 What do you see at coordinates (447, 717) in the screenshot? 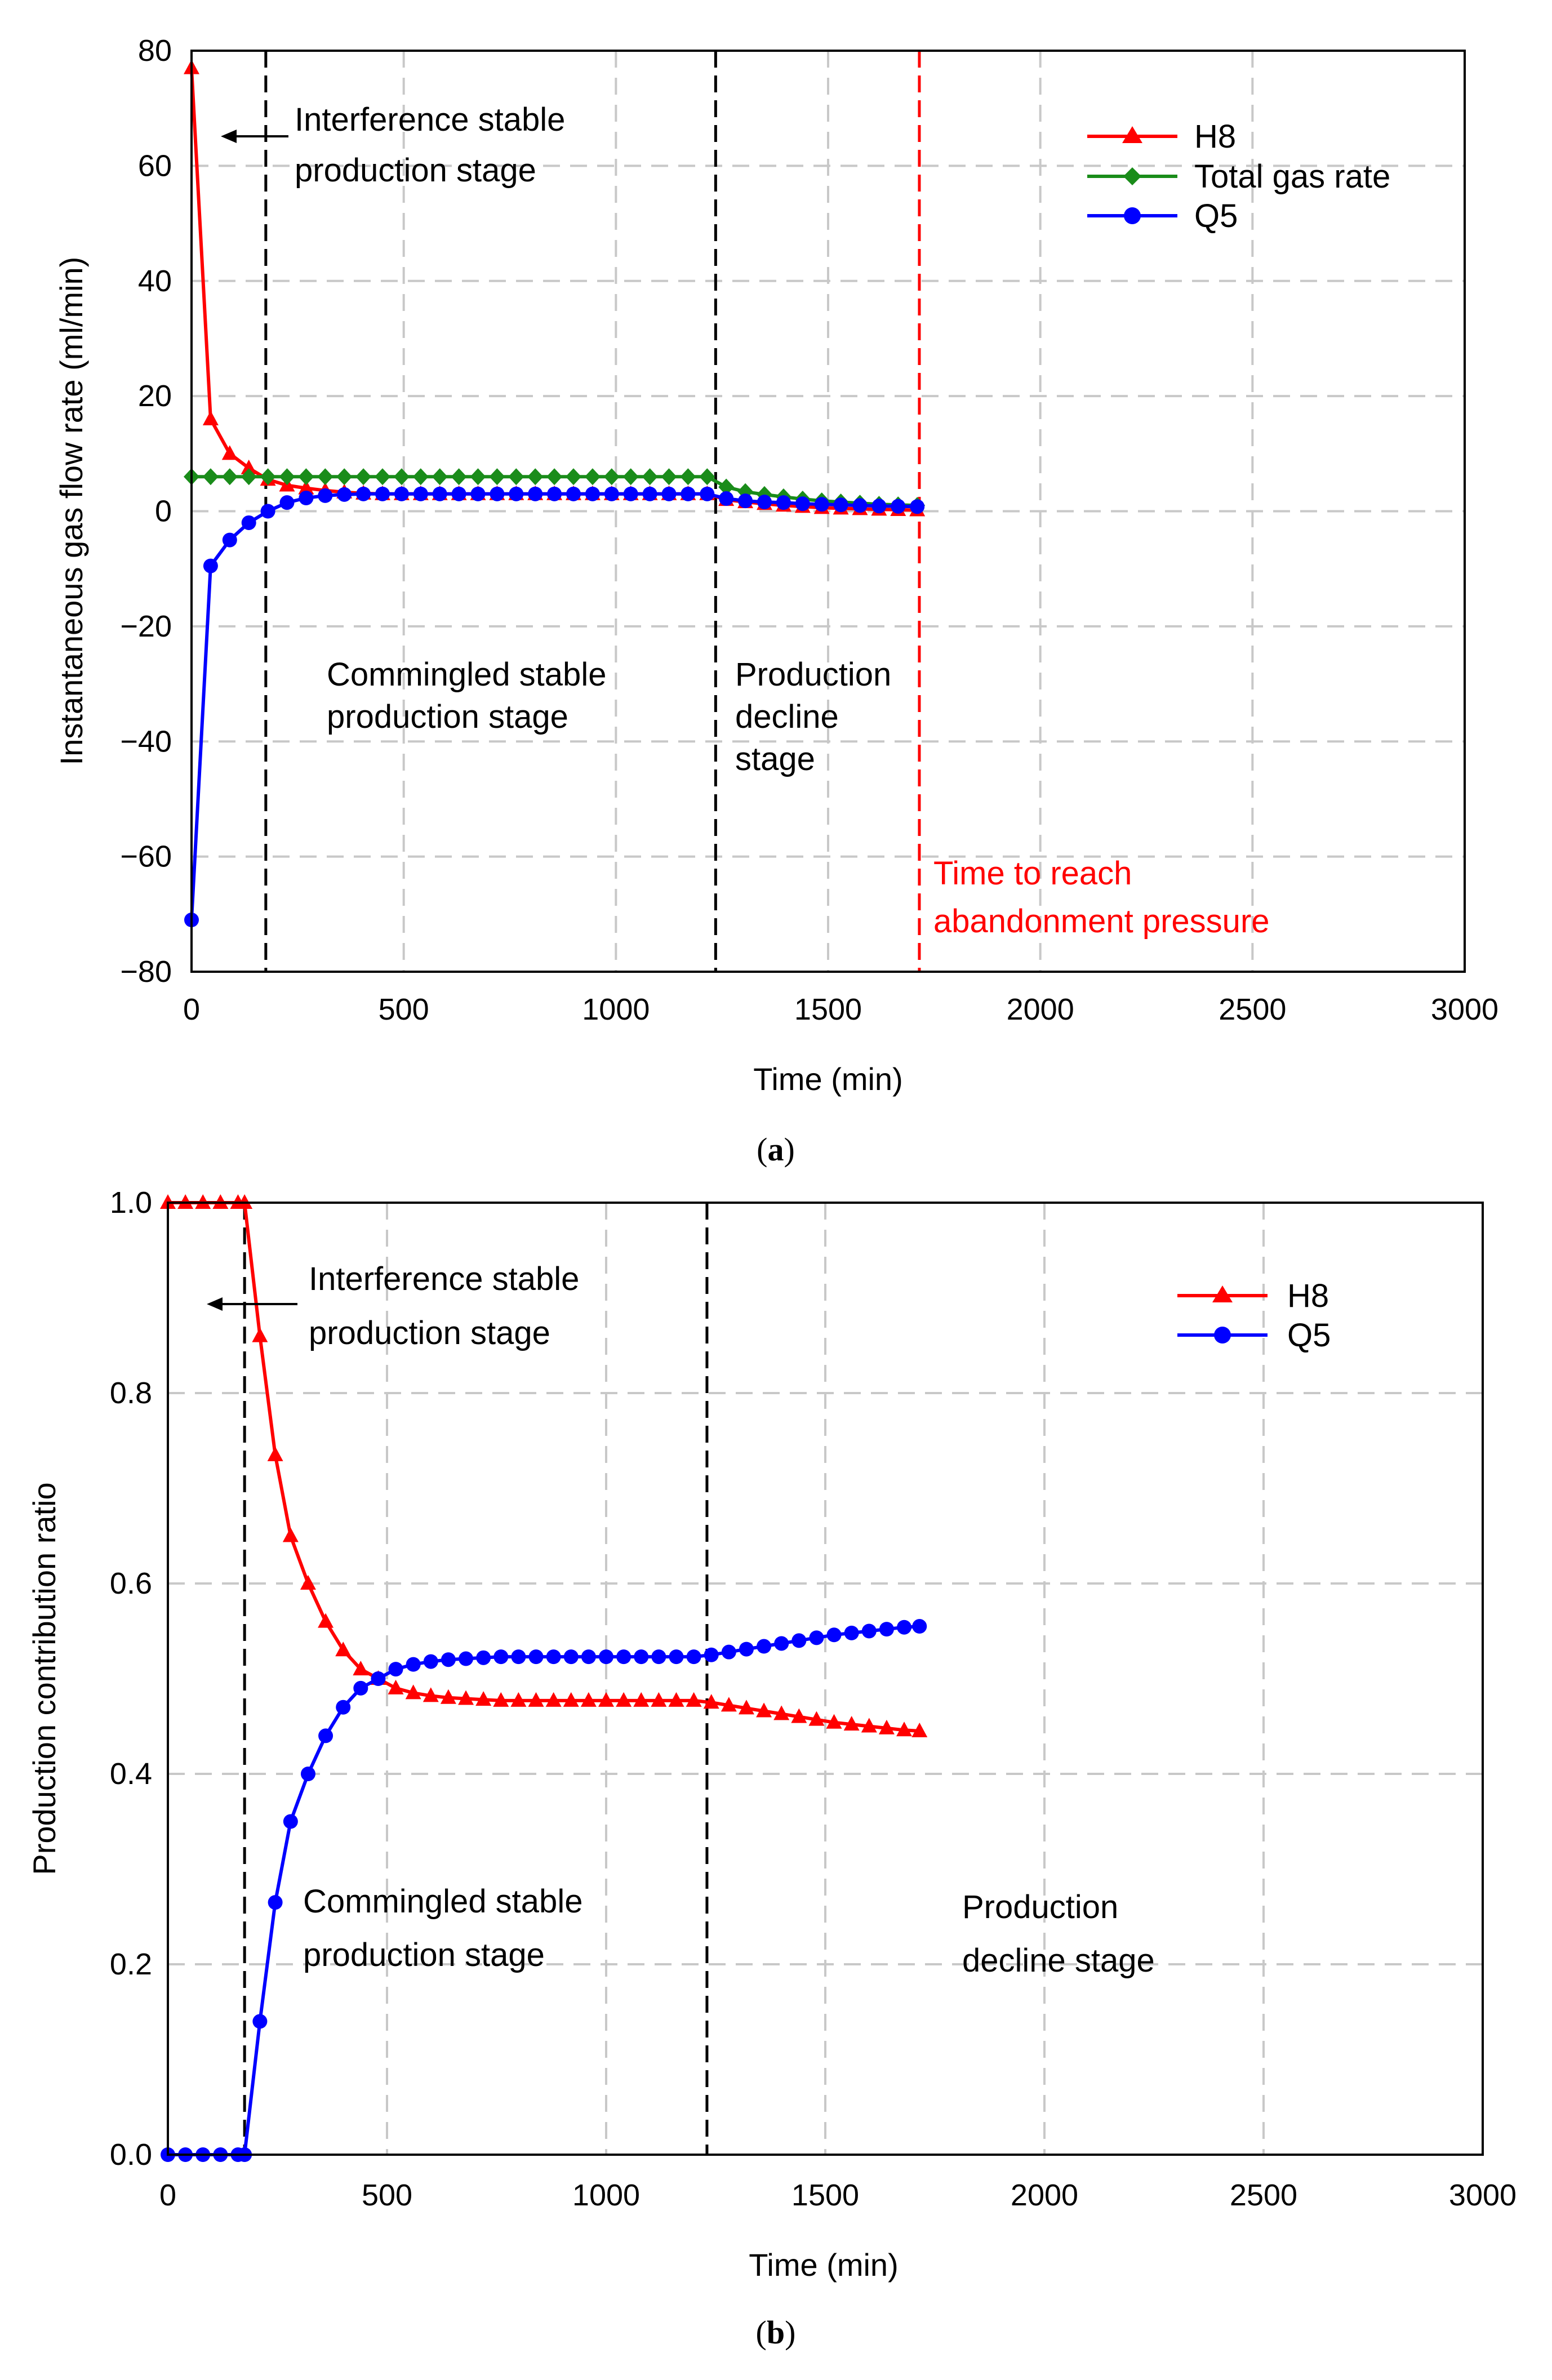
I see `chart-a-annotation-commingled-line-2: production stage` at bounding box center [447, 717].